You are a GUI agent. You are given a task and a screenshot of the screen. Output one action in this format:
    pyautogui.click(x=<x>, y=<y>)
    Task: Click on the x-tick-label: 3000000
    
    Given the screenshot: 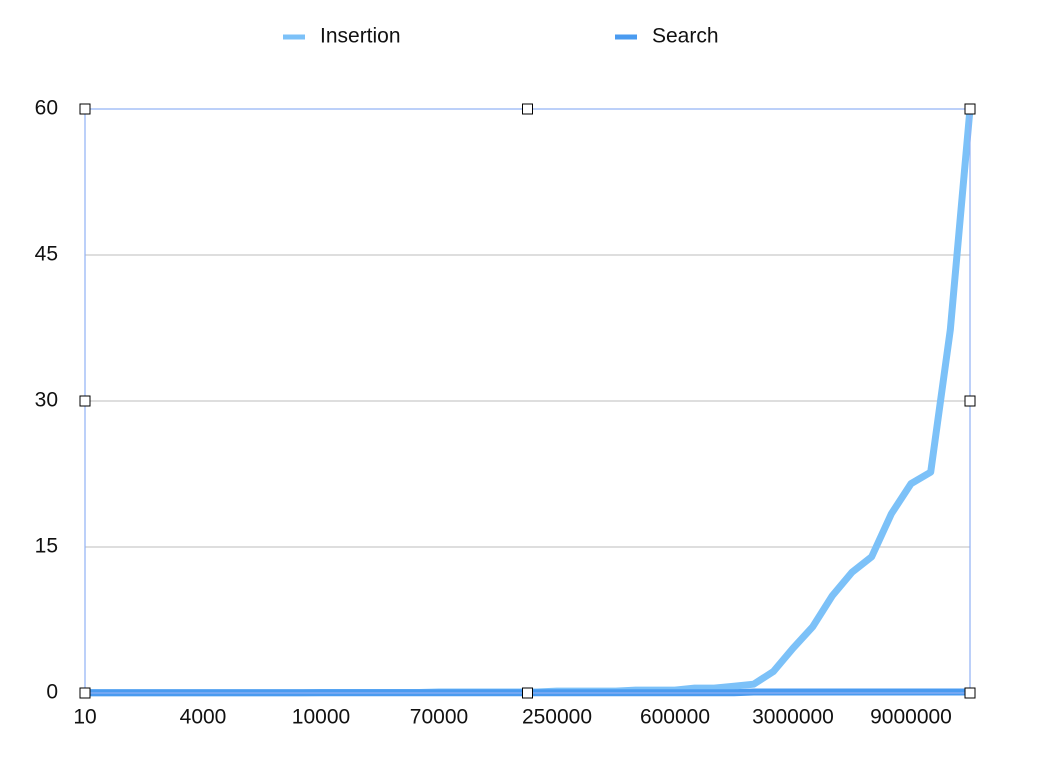 What is the action you would take?
    pyautogui.click(x=793, y=717)
    